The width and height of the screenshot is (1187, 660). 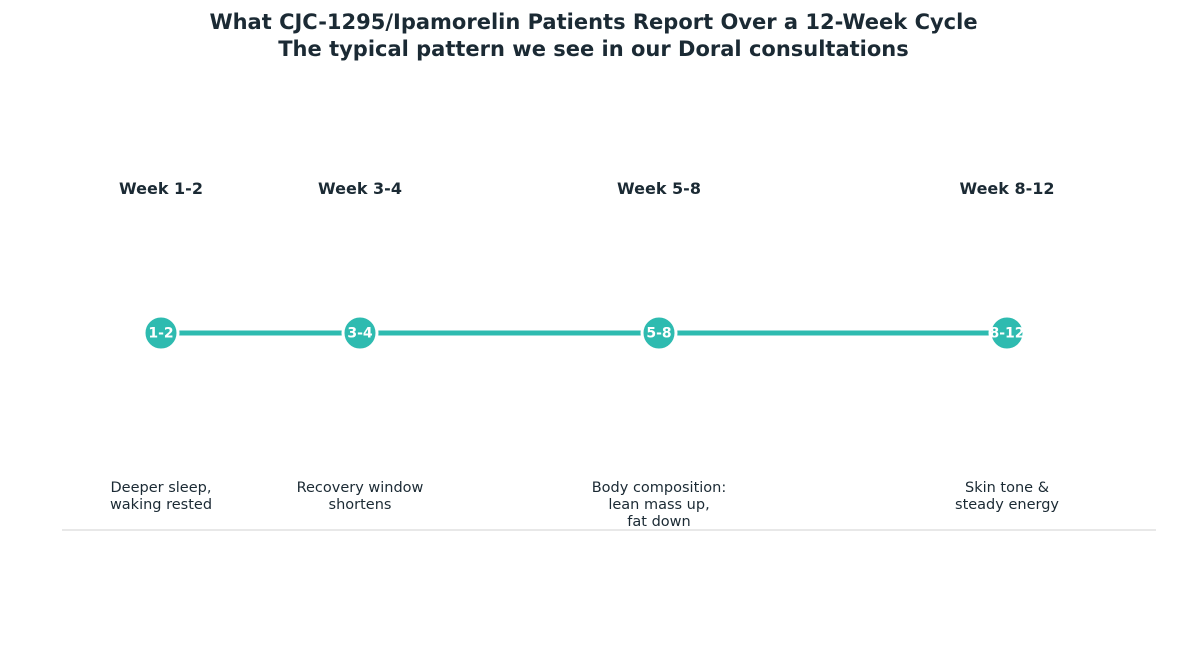 I want to click on milestone-marker-2: 3-4, so click(x=360, y=333).